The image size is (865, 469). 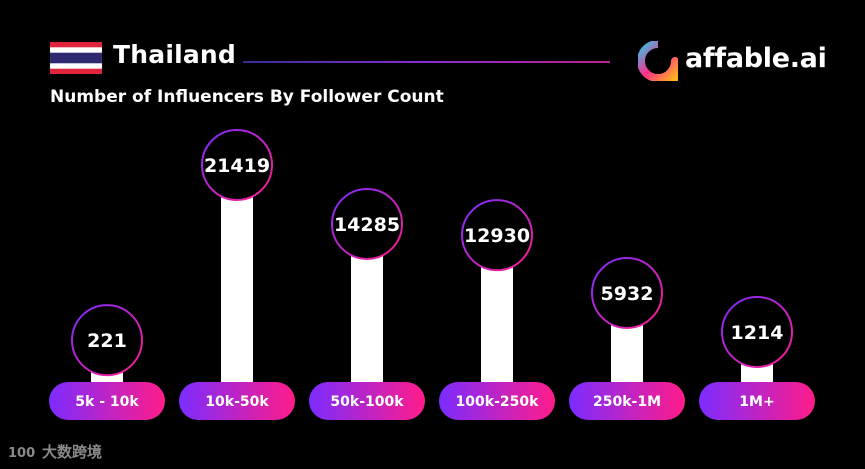 I want to click on category-label: 50k-100k, so click(x=367, y=402).